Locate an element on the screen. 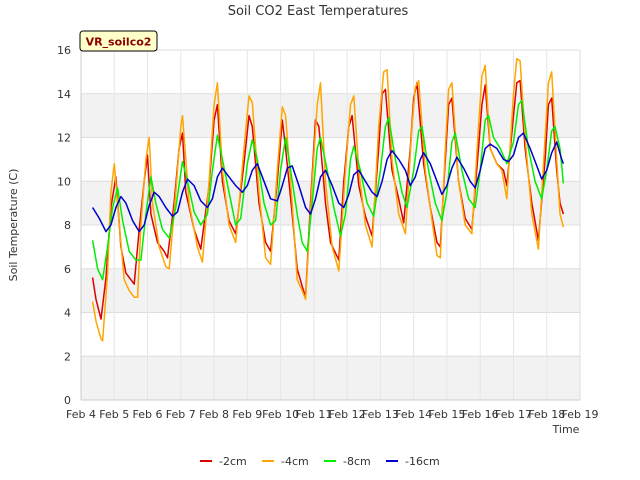 The width and height of the screenshot is (640, 480). y-tick-label: 2 is located at coordinates (67, 356).